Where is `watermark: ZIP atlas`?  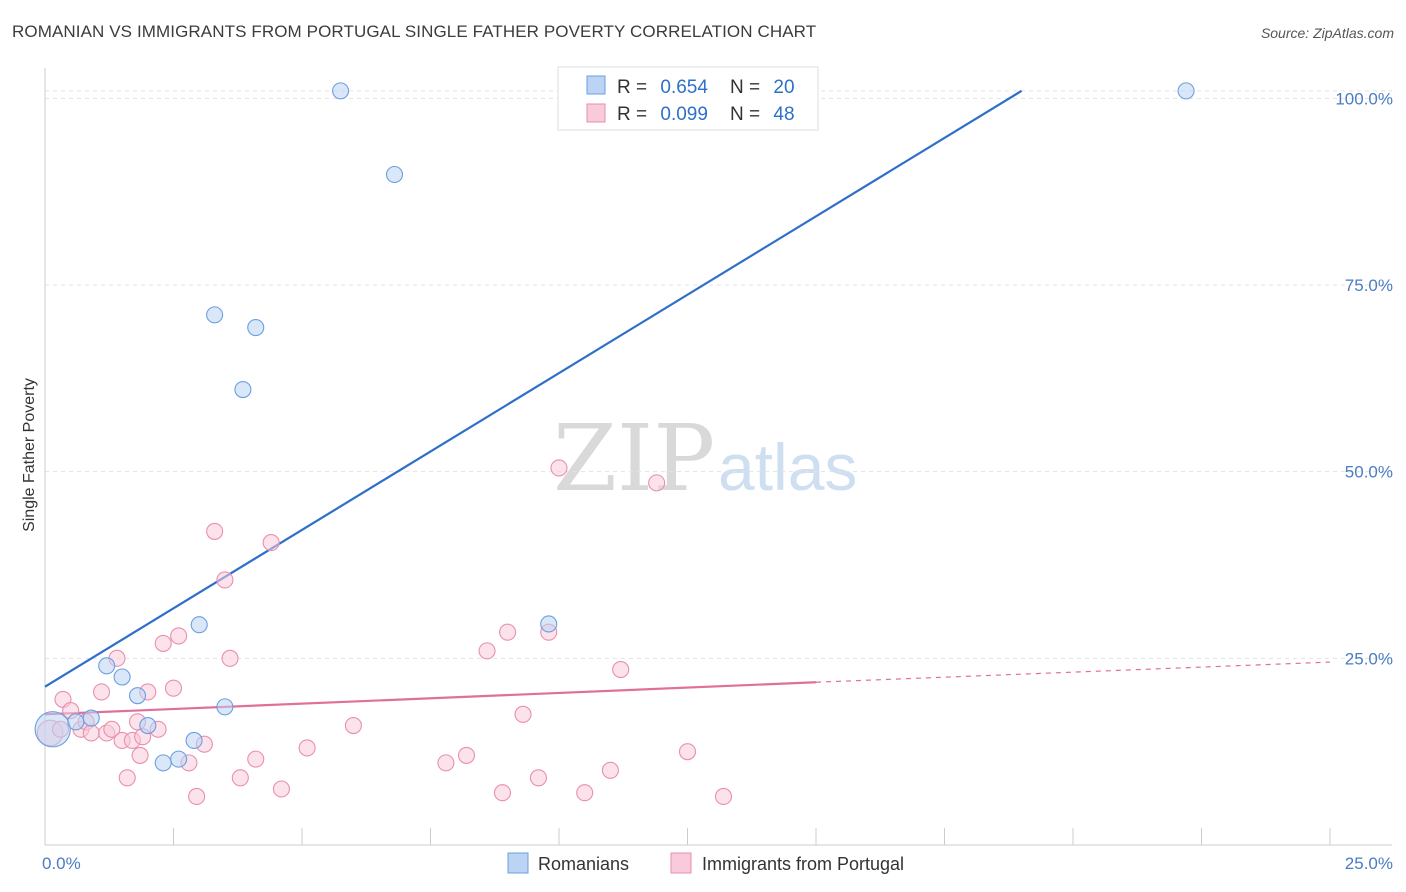
watermark: ZIP atlas is located at coordinates (705, 458).